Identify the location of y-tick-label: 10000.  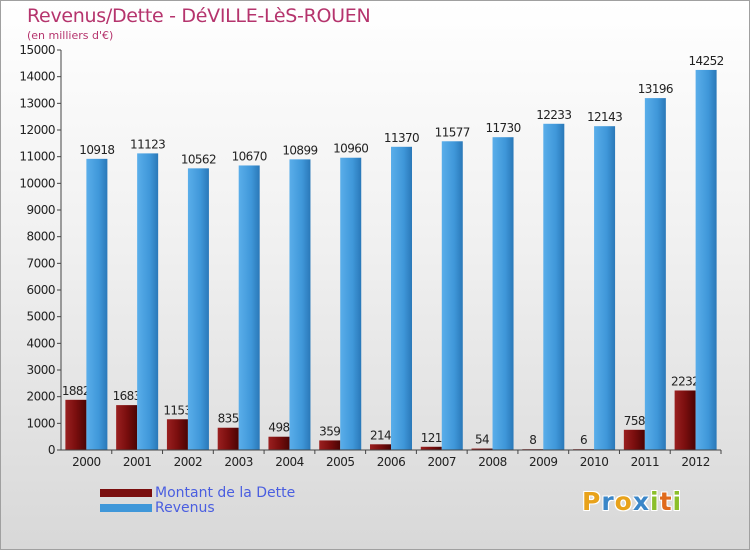
(37, 183).